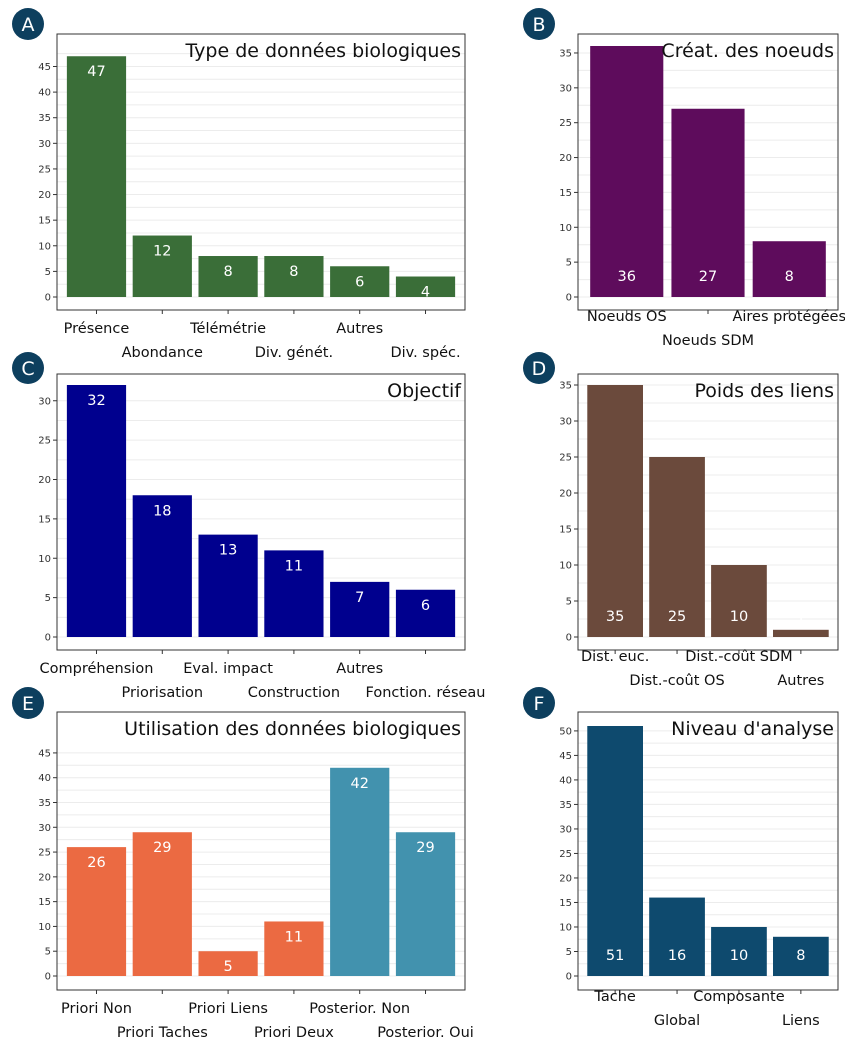 This screenshot has width=845, height=1037. What do you see at coordinates (676, 681) in the screenshot?
I see `category-label: Dist.-coût OS` at bounding box center [676, 681].